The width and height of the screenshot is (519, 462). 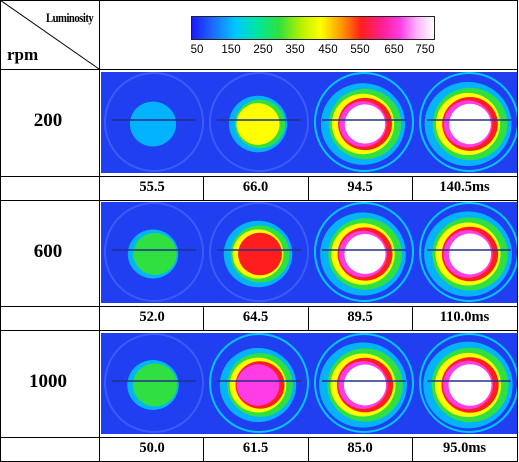 I want to click on time-label: 94.5, so click(x=360, y=187).